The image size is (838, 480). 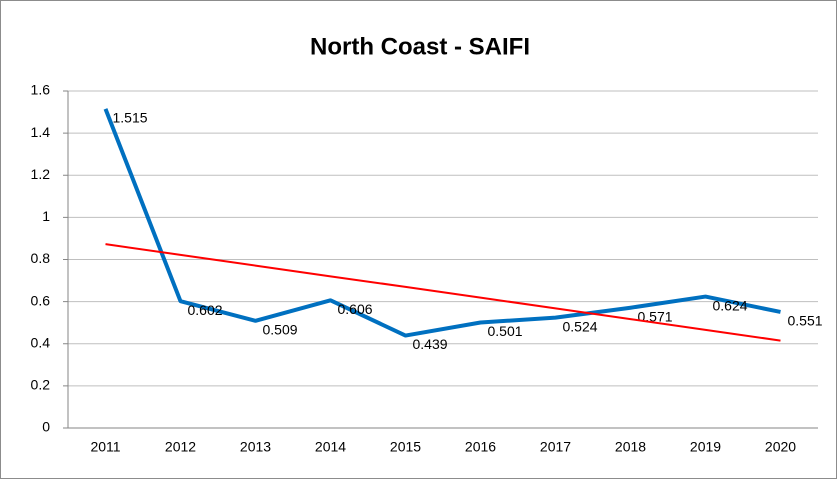 I want to click on y-tick-label: 1.4, so click(x=41, y=132).